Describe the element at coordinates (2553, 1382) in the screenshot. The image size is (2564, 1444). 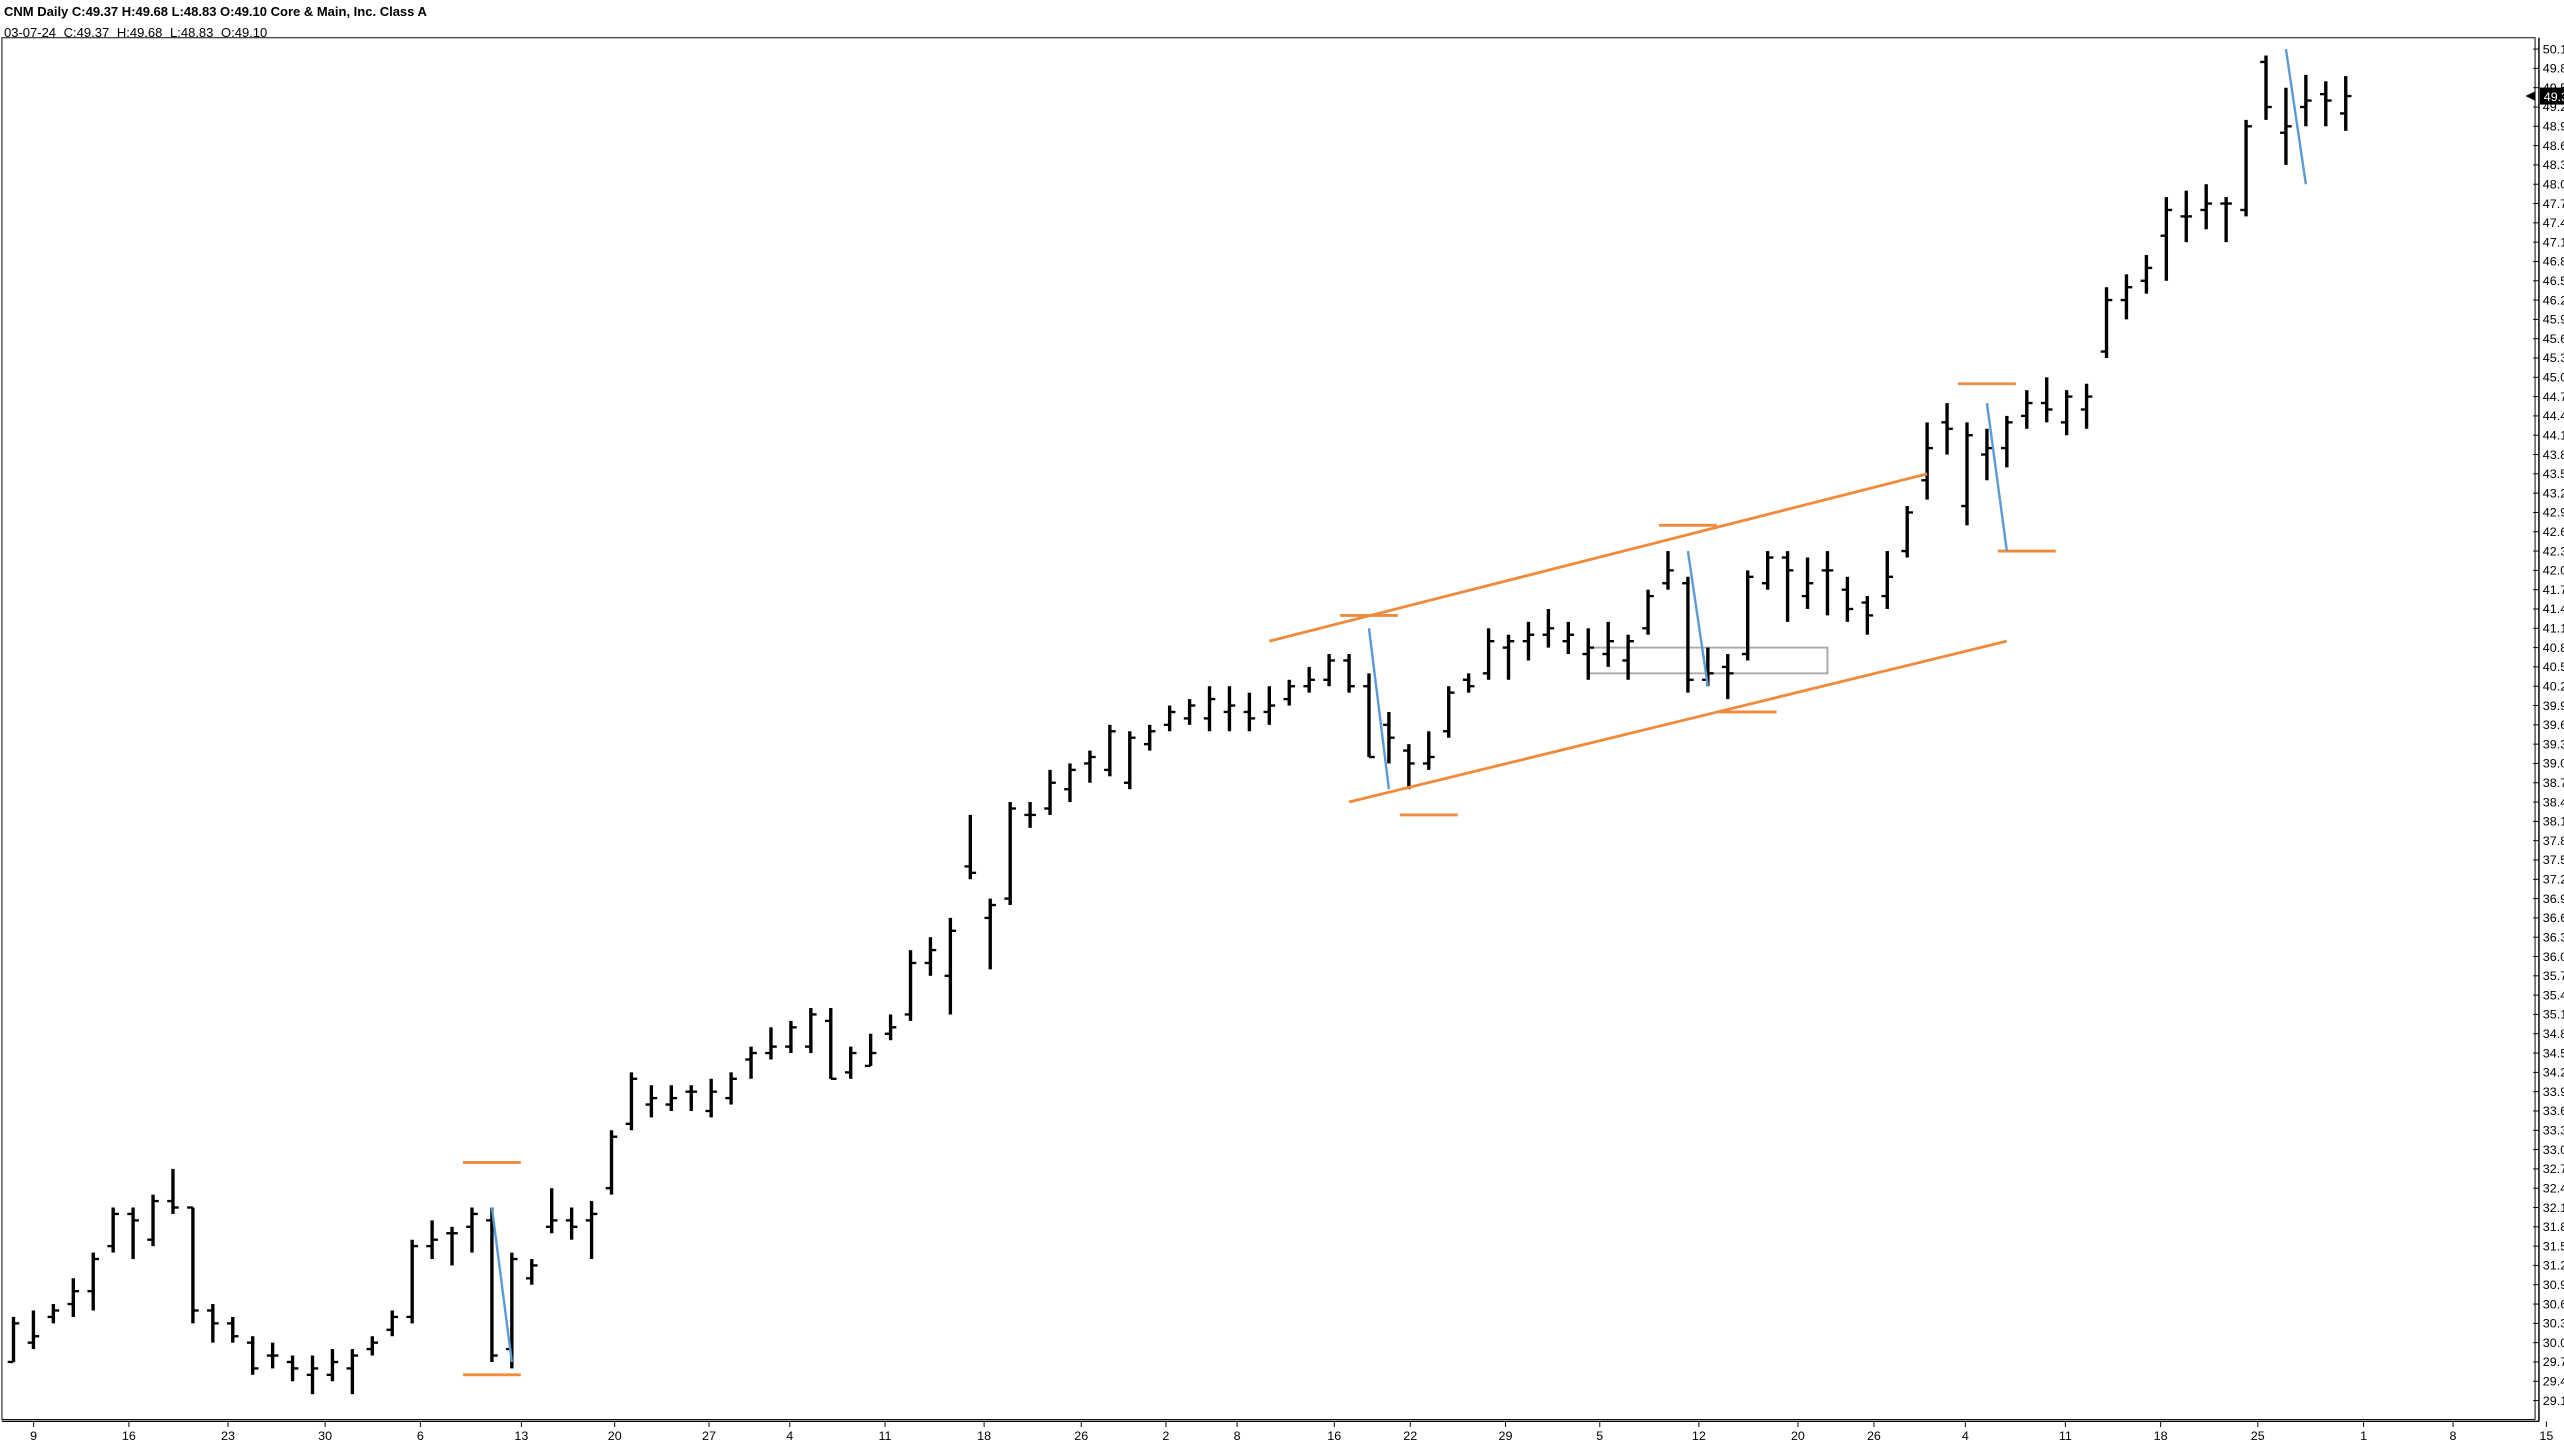
I see `price-tick-label: 29.40` at that location.